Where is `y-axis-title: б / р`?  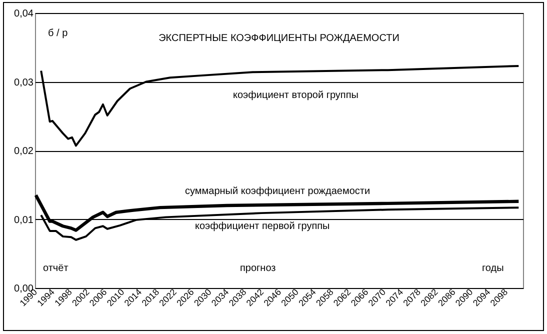 y-axis-title: б / р is located at coordinates (58, 33).